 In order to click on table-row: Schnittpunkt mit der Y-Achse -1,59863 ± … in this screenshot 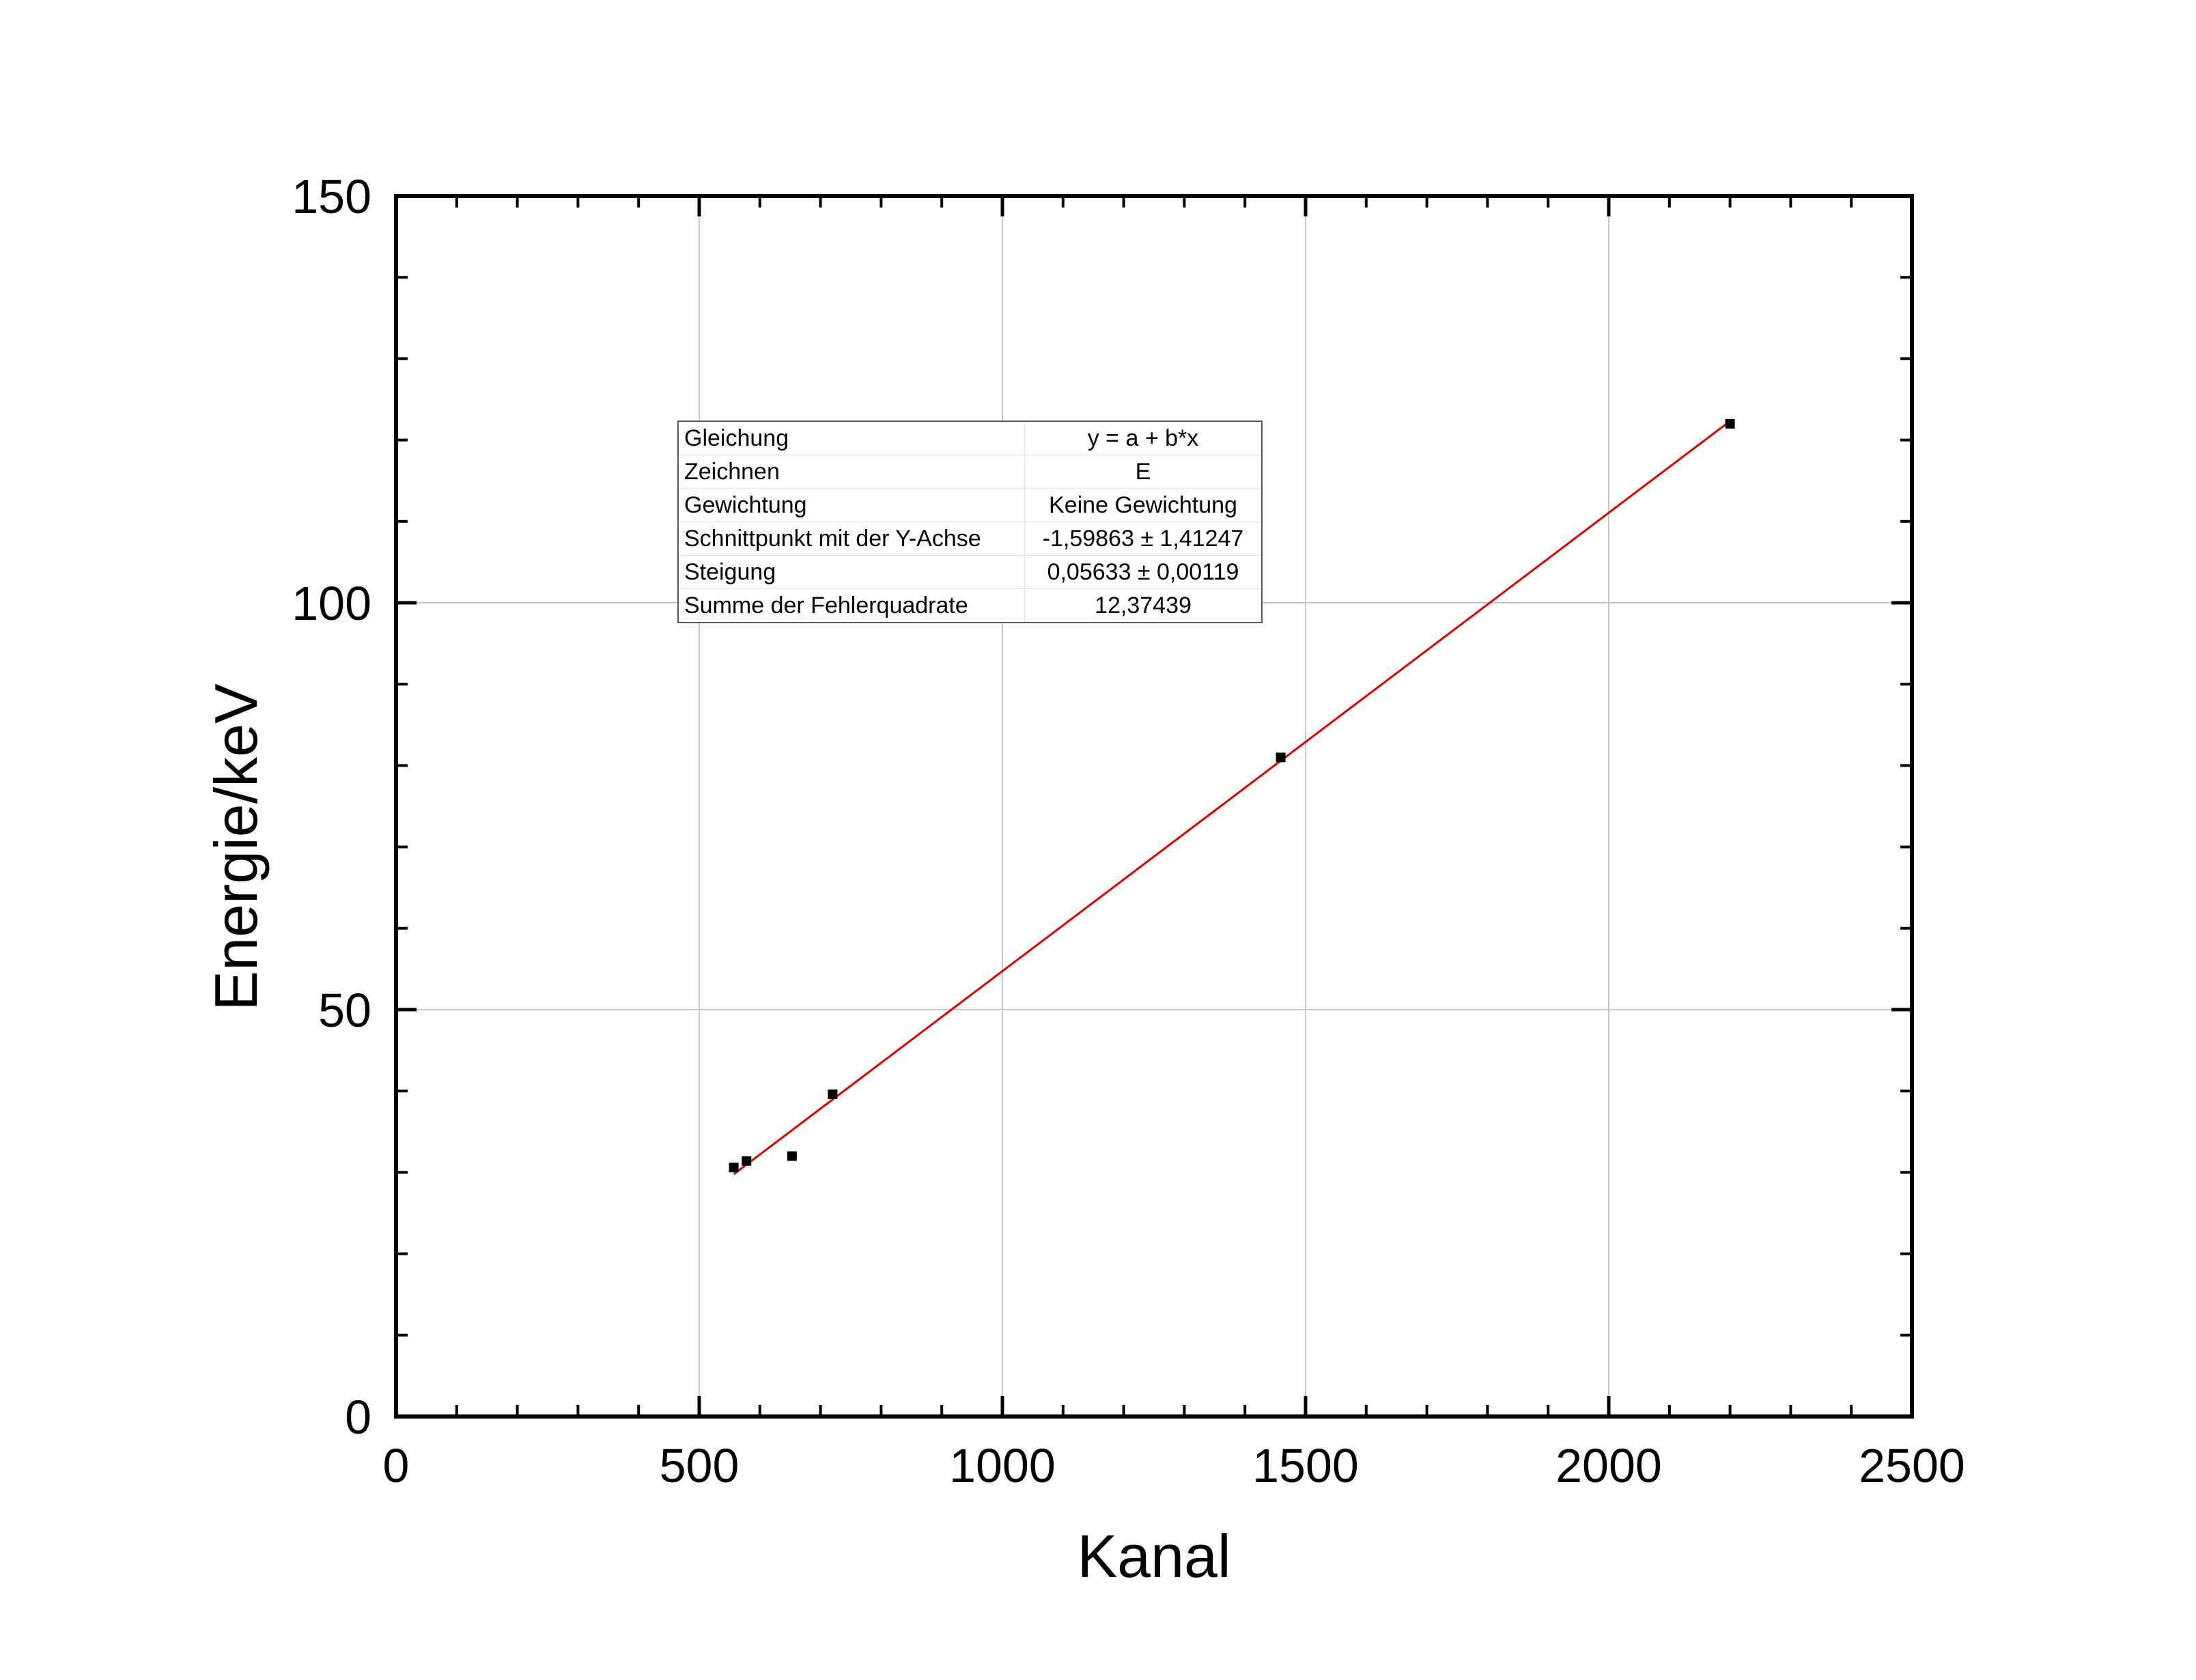, I will do `click(970, 539)`.